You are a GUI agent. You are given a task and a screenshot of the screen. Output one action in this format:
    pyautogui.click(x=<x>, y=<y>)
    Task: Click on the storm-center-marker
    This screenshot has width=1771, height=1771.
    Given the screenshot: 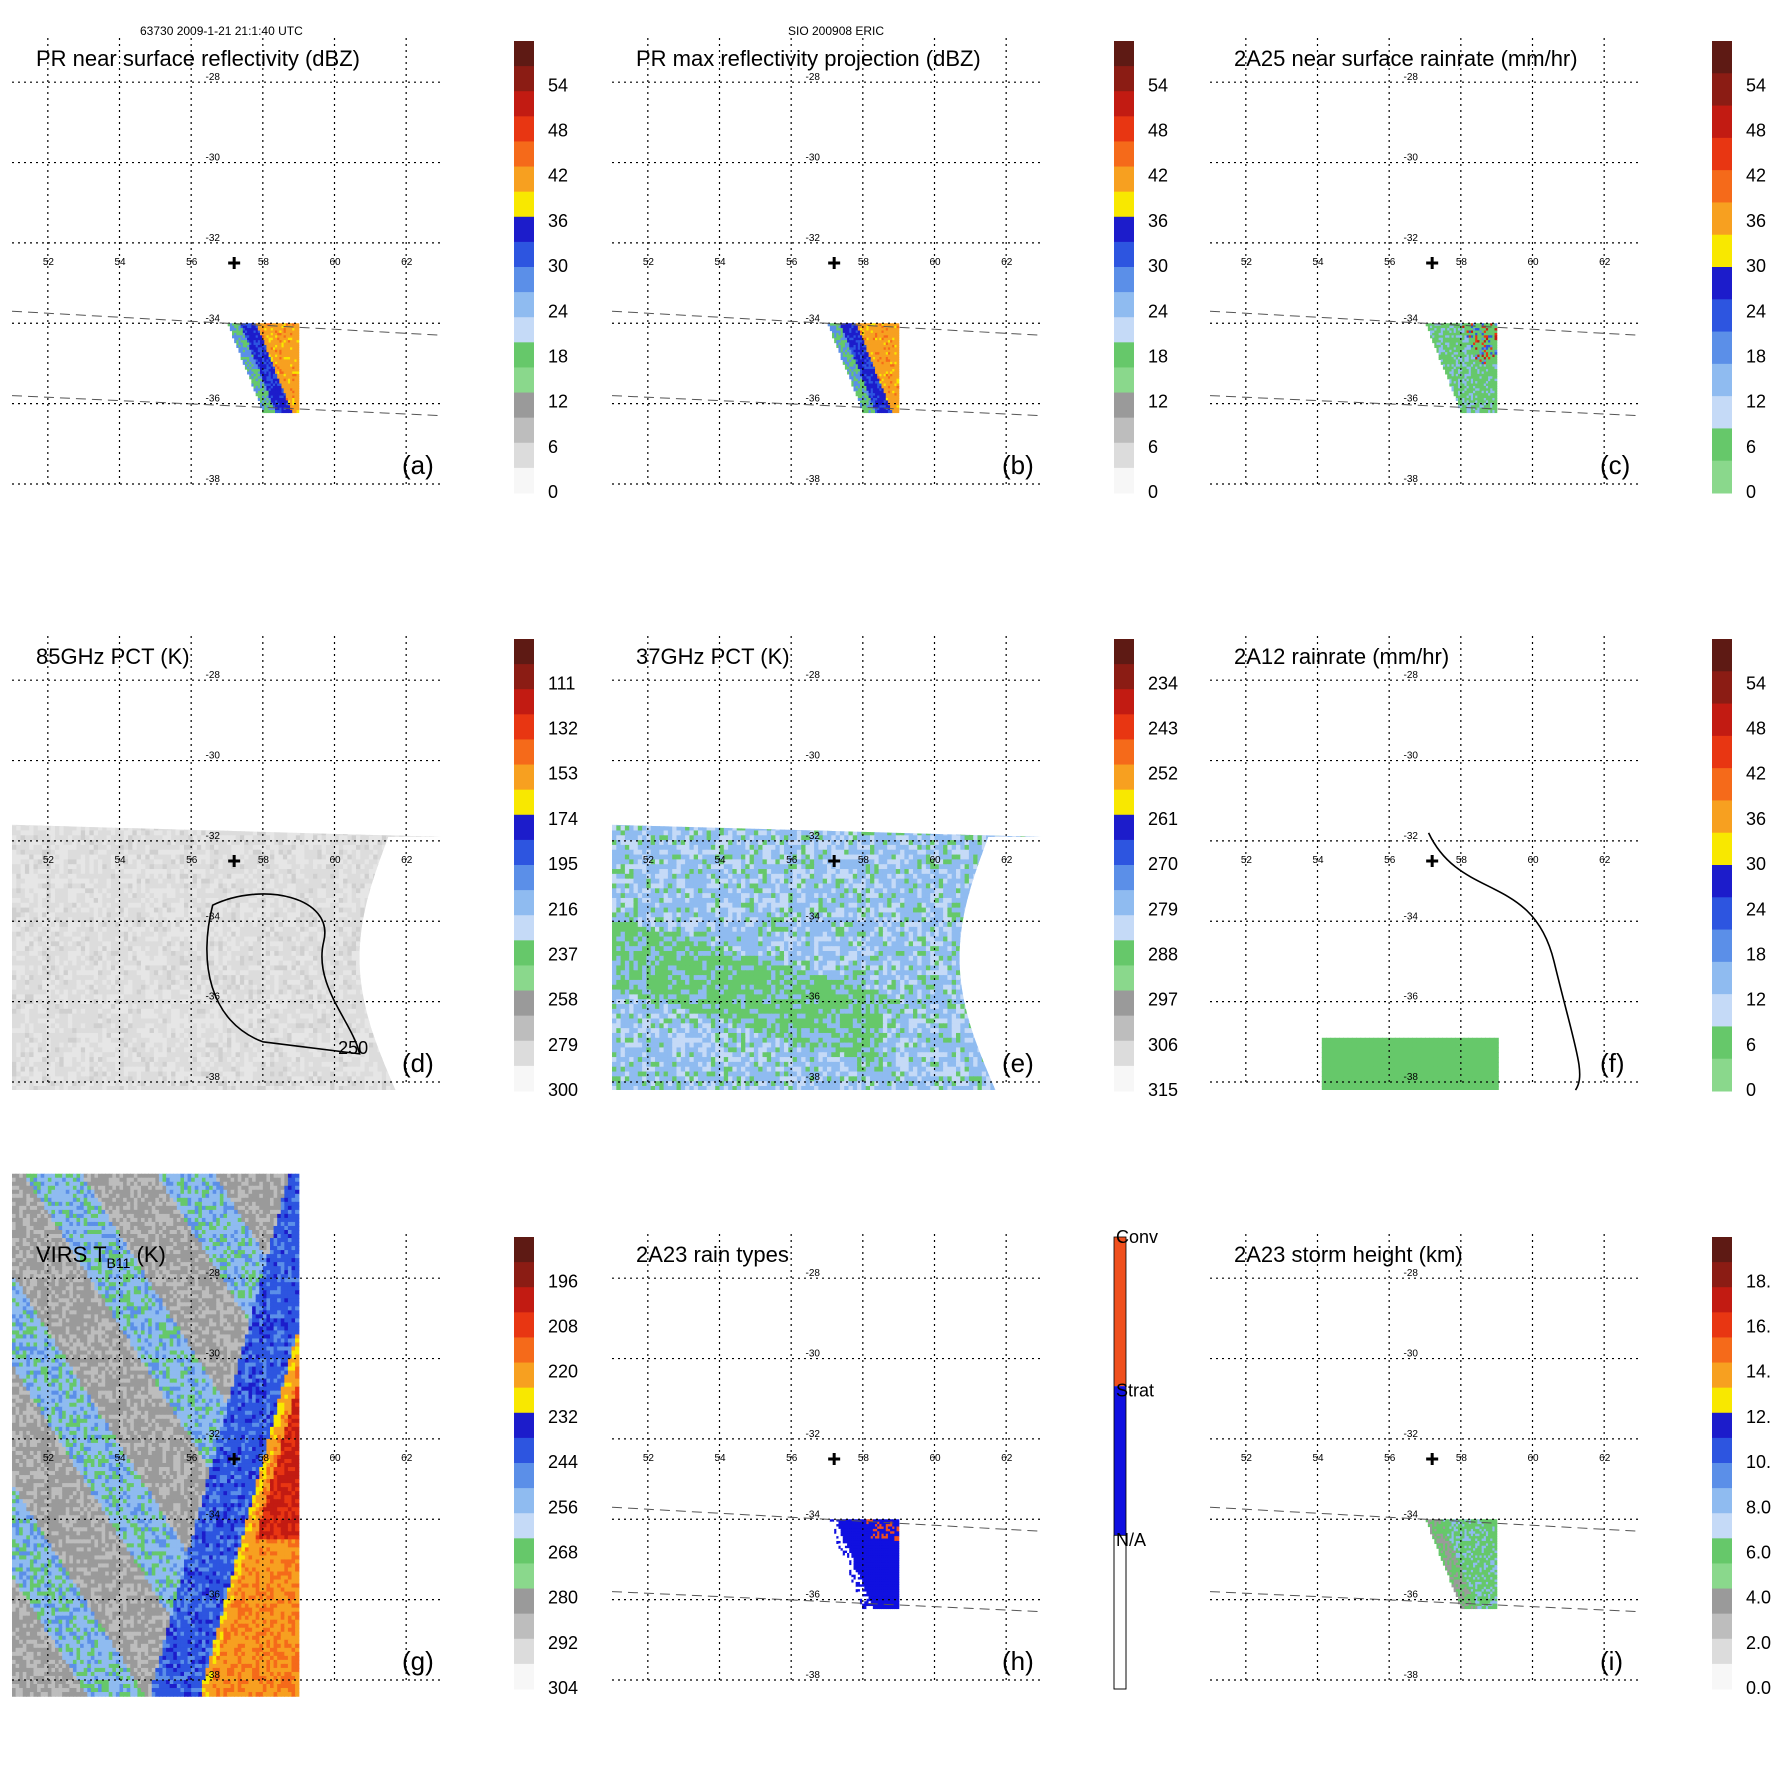 What is the action you would take?
    pyautogui.click(x=1432, y=263)
    